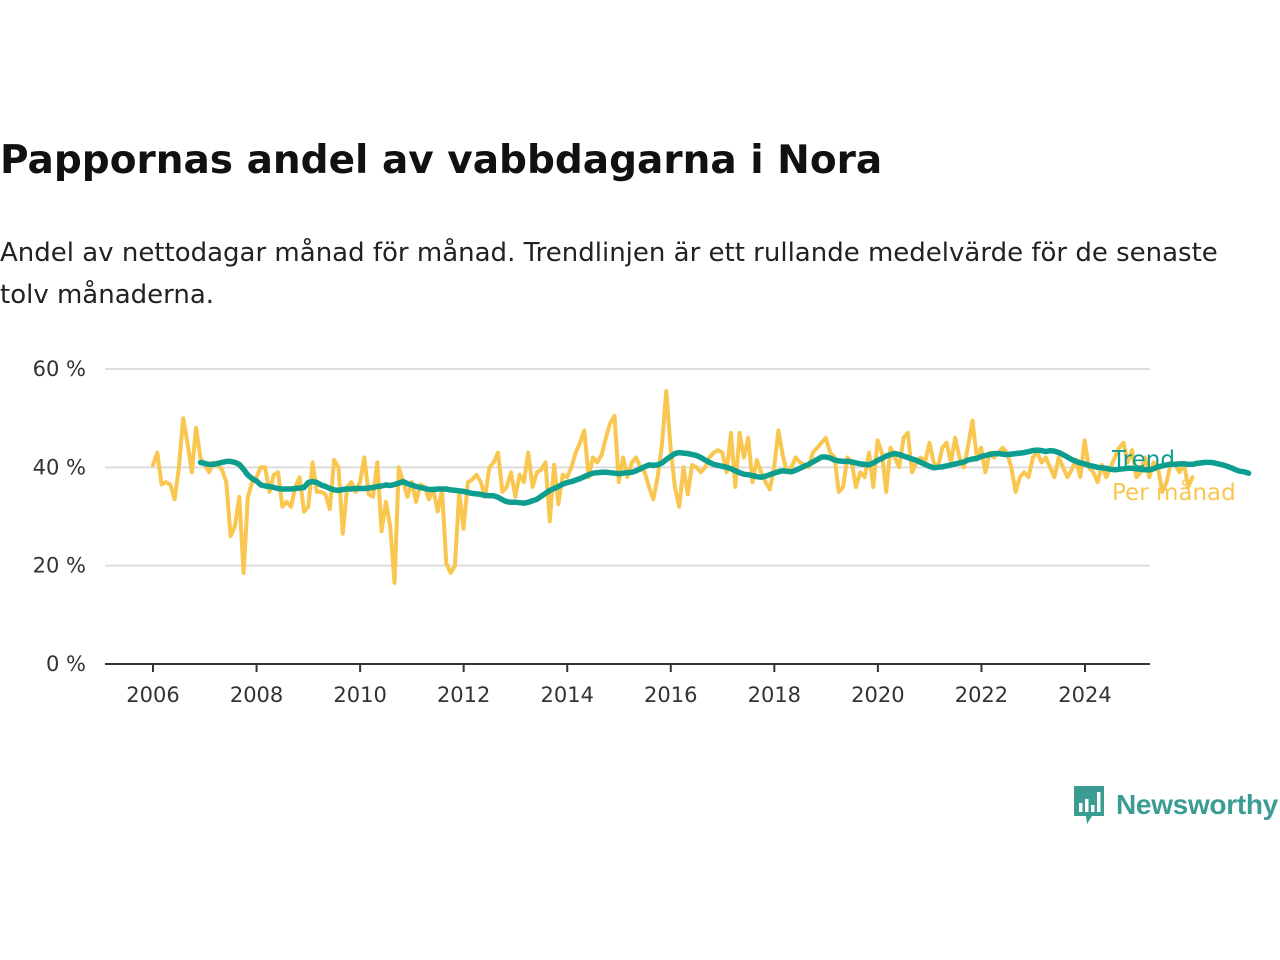 The height and width of the screenshot is (960, 1280). I want to click on x-tick-label: 2012, so click(463, 695).